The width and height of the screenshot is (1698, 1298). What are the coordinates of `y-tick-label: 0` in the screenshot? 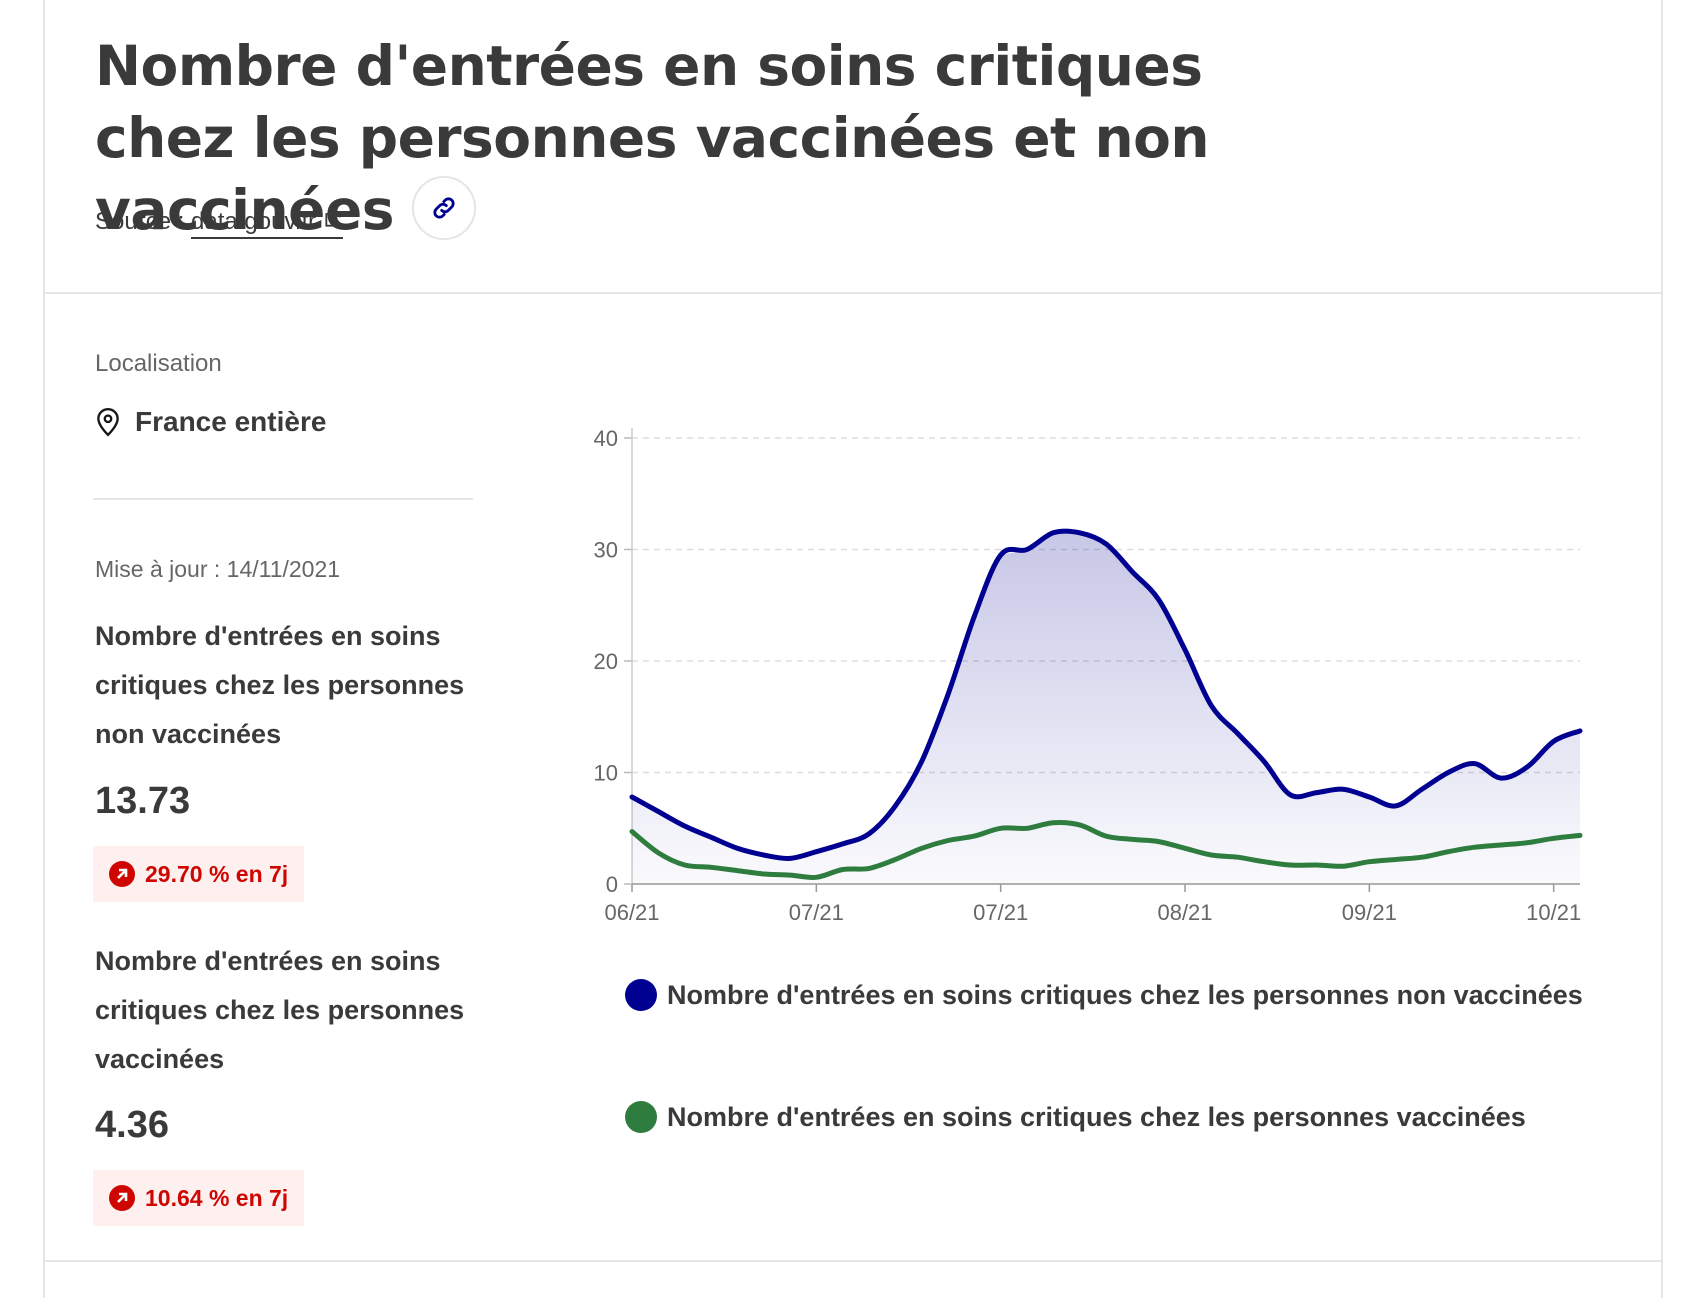 It's located at (612, 884).